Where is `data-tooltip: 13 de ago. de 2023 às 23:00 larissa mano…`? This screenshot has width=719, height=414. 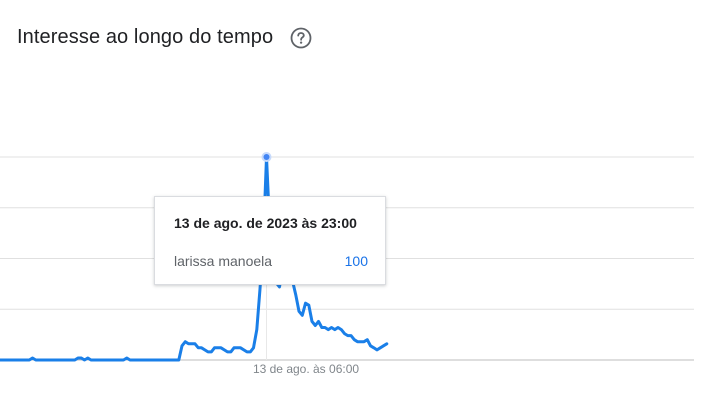 data-tooltip: 13 de ago. de 2023 às 23:00 larissa mano… is located at coordinates (270, 240).